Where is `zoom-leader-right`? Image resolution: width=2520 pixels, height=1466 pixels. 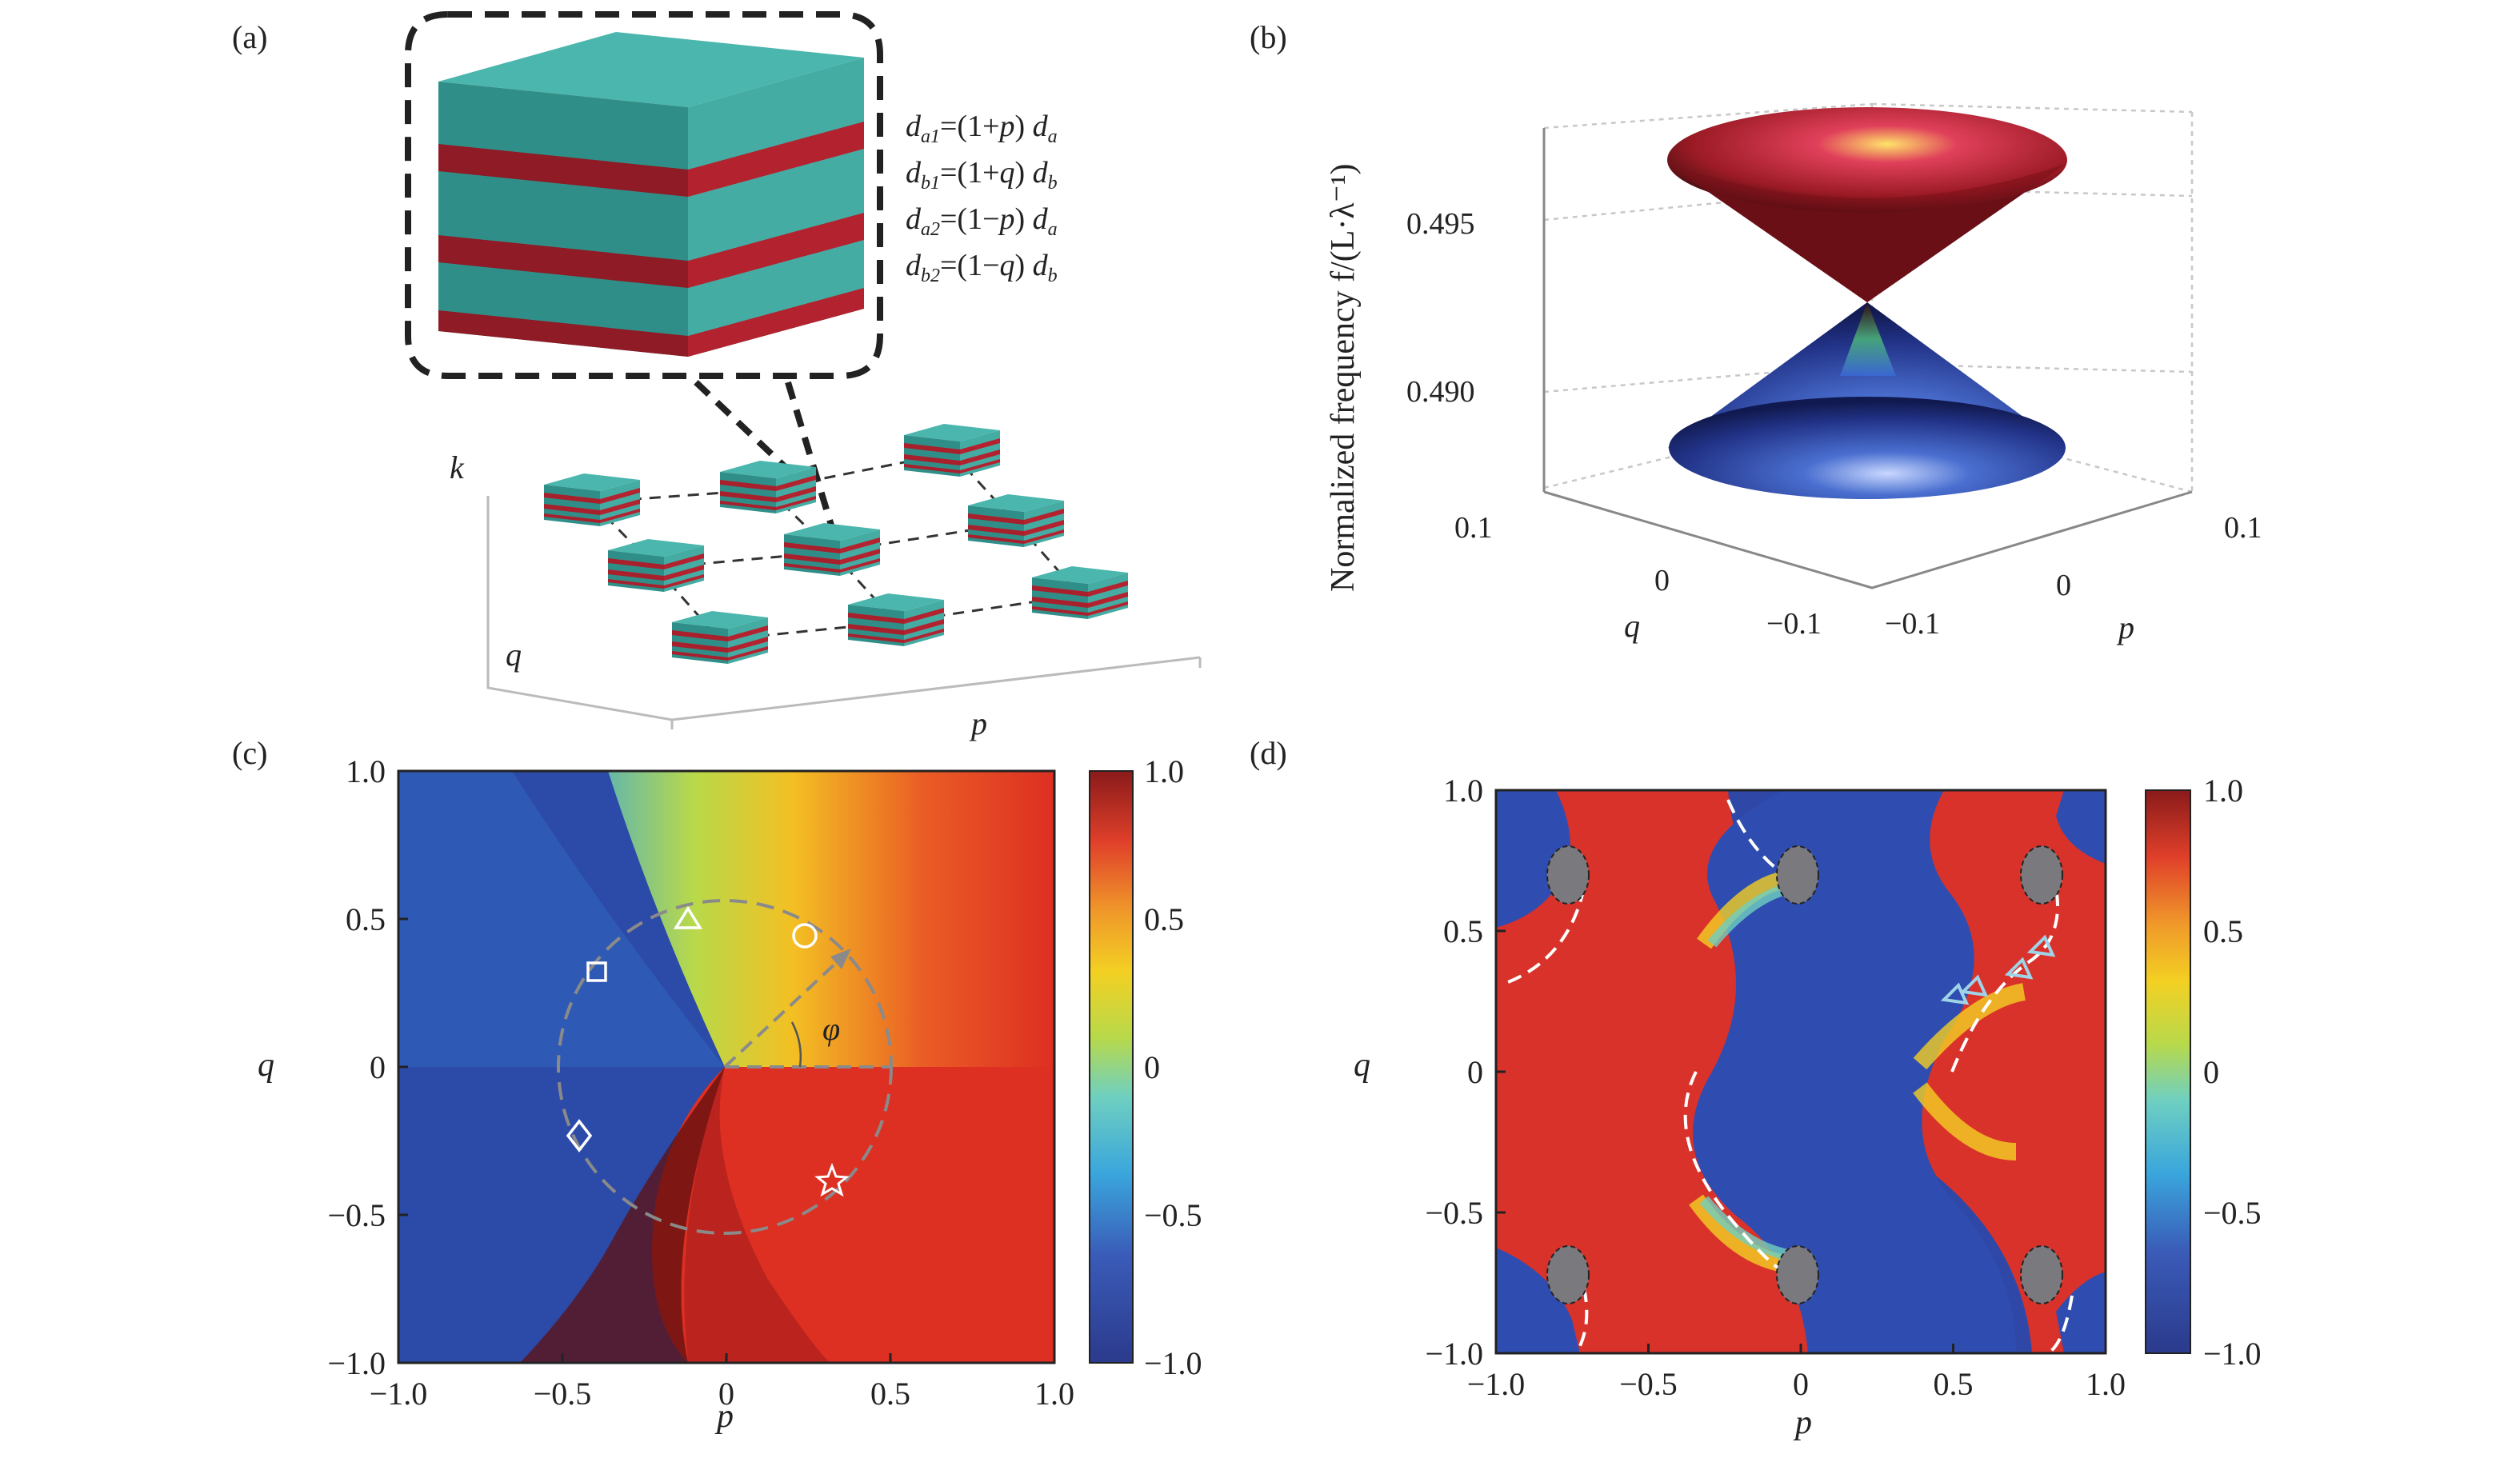
zoom-leader-right is located at coordinates (810, 455).